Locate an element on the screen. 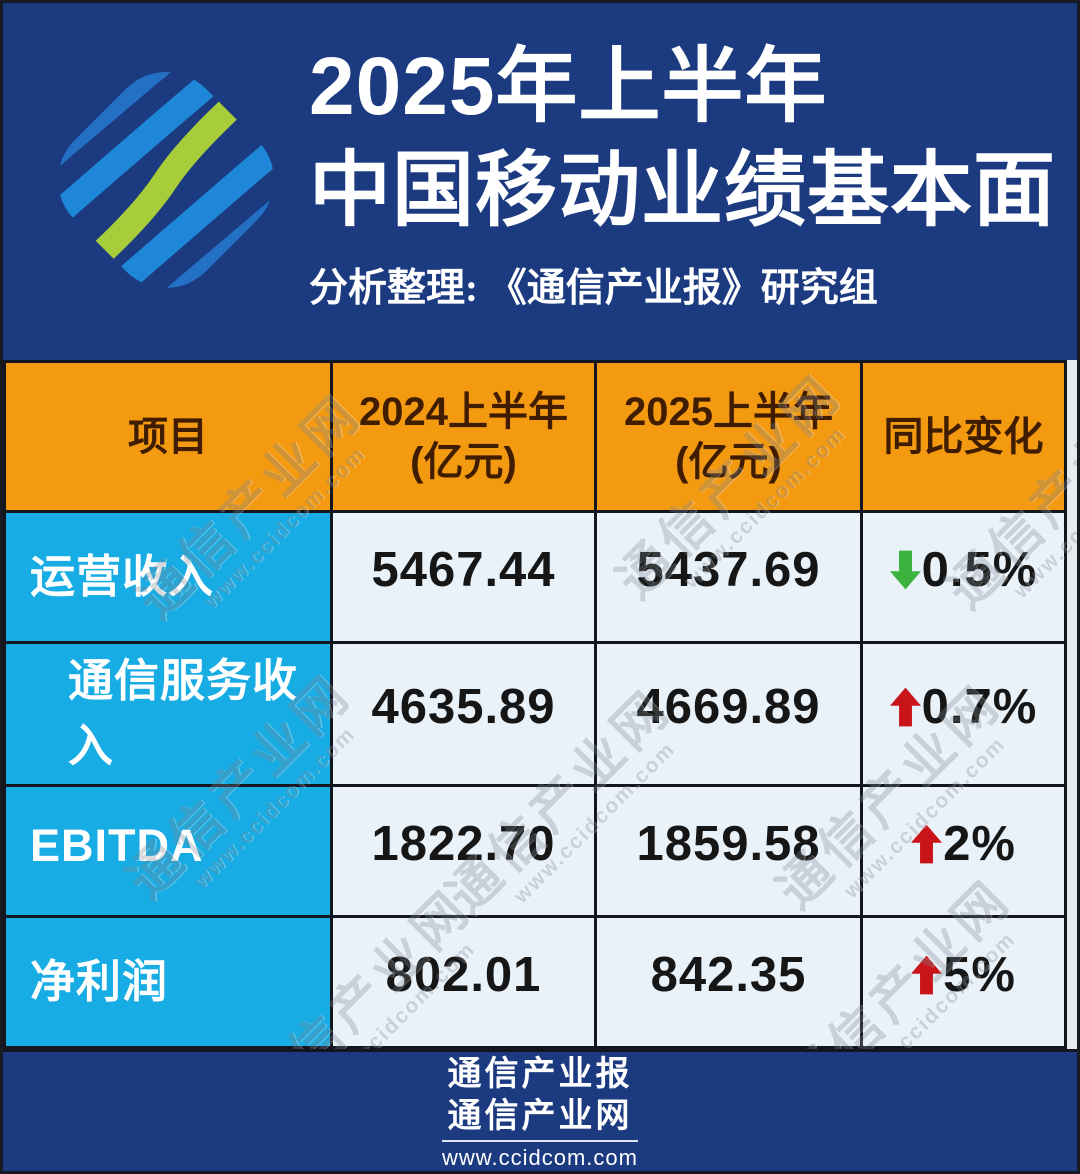  title-line-1: 2025年上半年 is located at coordinates (568, 86).